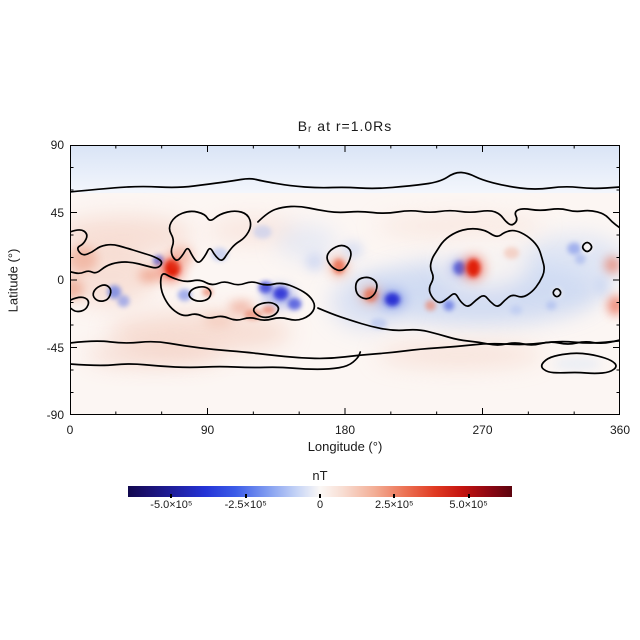 This screenshot has width=640, height=640. I want to click on colorbar-tick-label-1: -2.5×10⁵, so click(245, 505).